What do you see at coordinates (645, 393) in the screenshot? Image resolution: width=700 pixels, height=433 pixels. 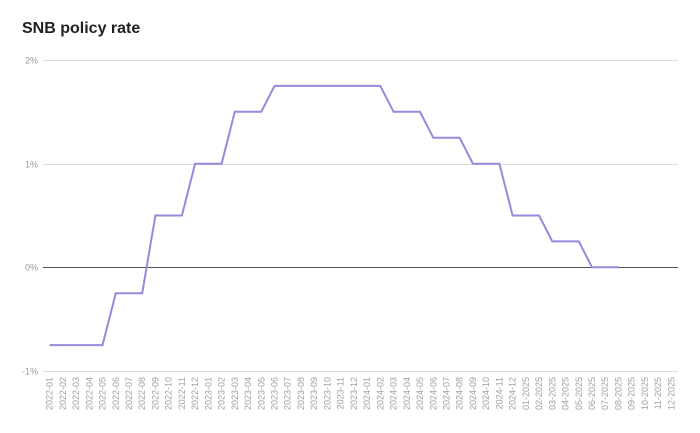 I see `x-tick-label: 10-2025` at bounding box center [645, 393].